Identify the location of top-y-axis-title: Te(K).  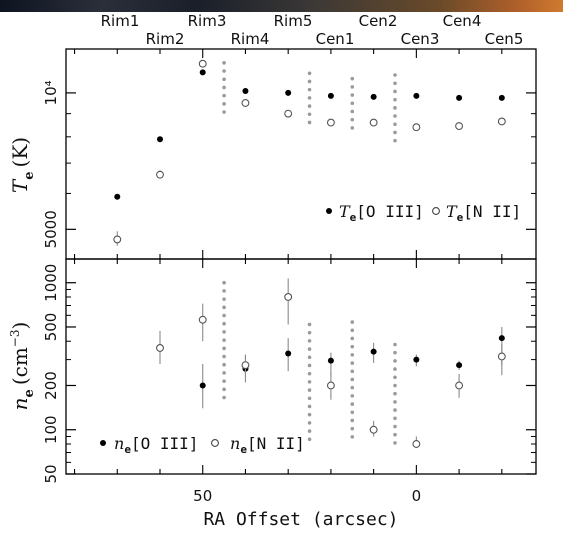
(22, 165).